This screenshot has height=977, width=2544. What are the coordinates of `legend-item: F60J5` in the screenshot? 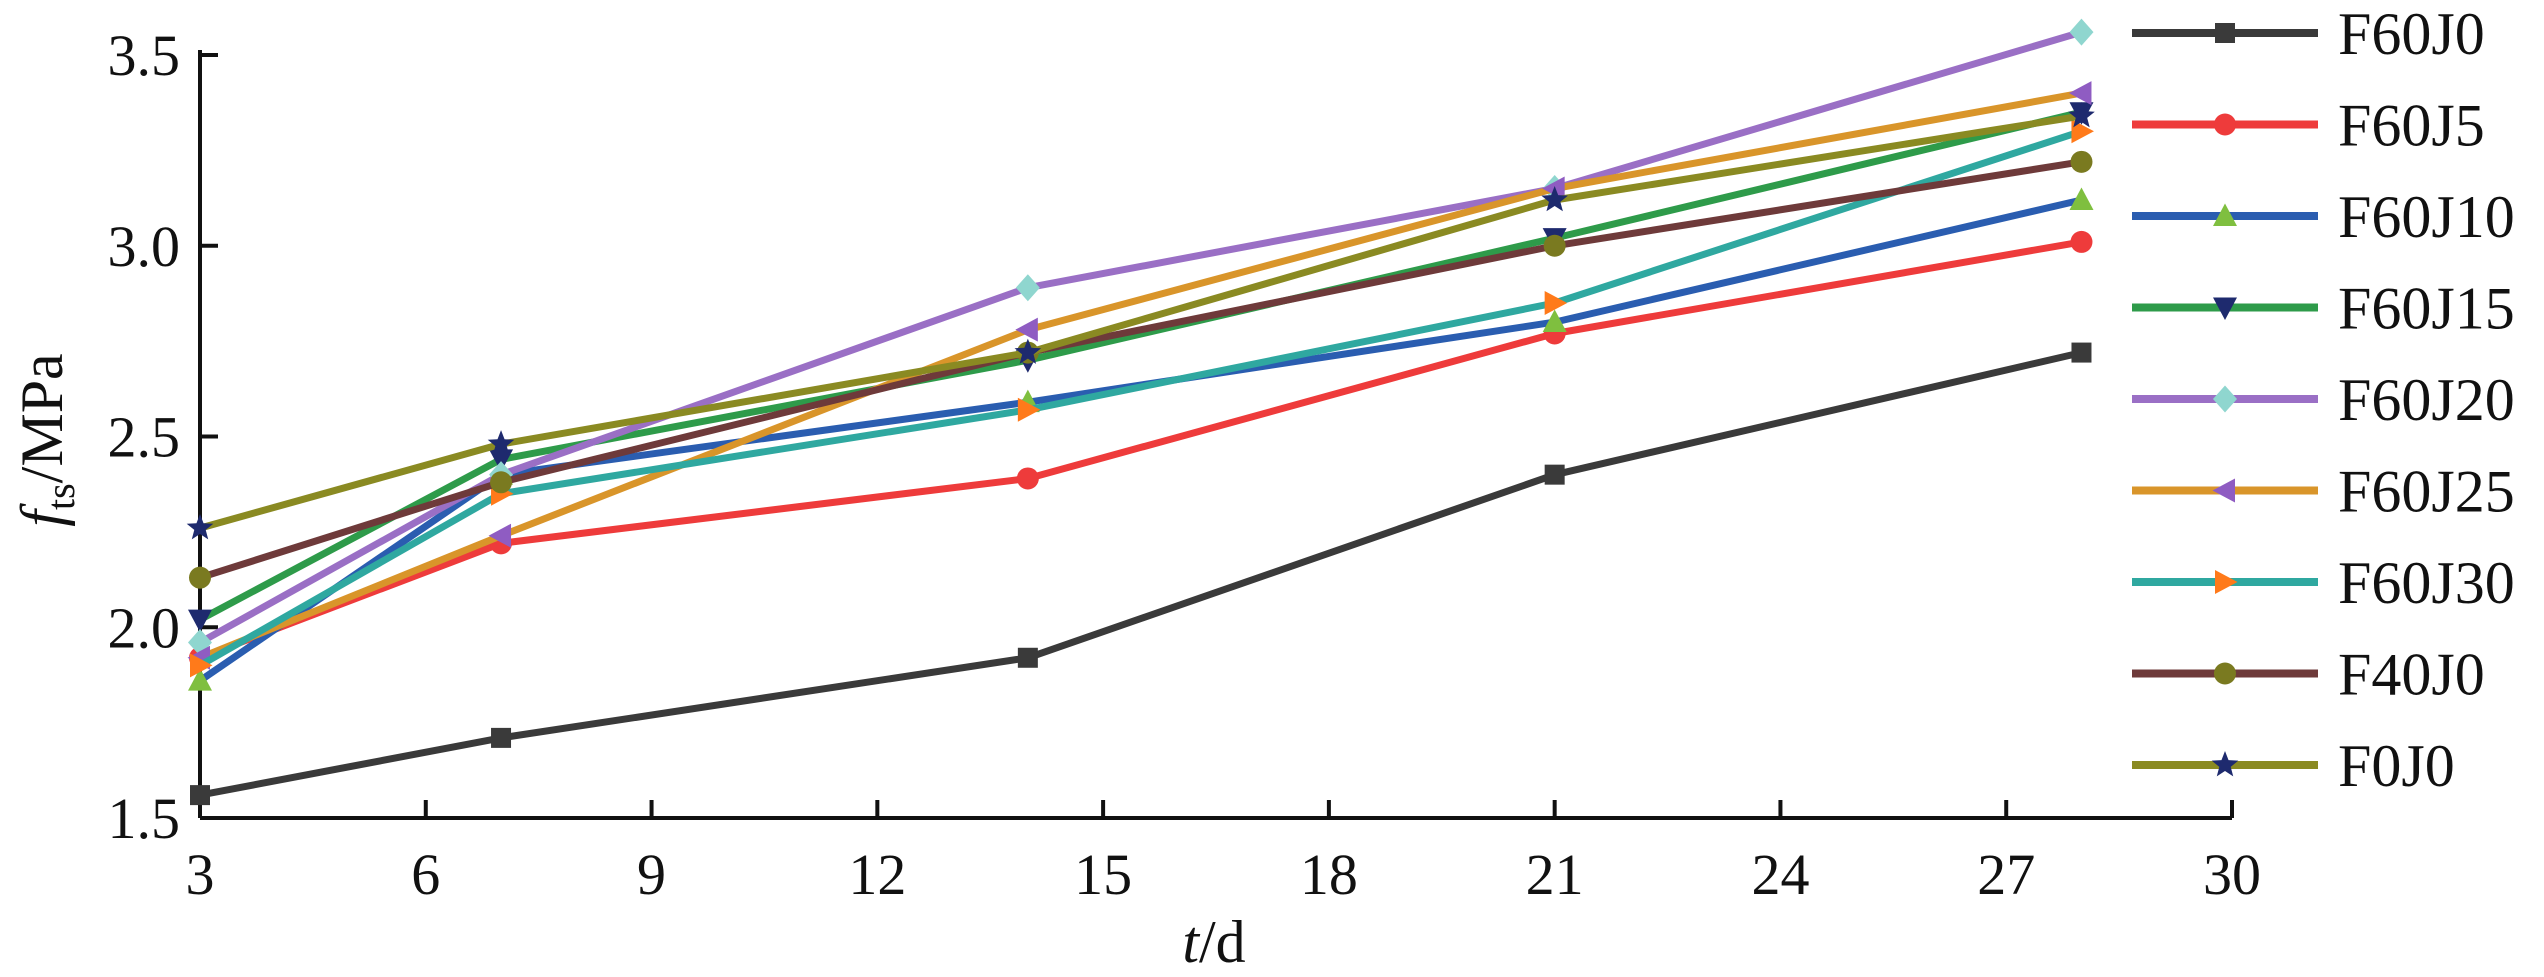 It's located at (2308, 126).